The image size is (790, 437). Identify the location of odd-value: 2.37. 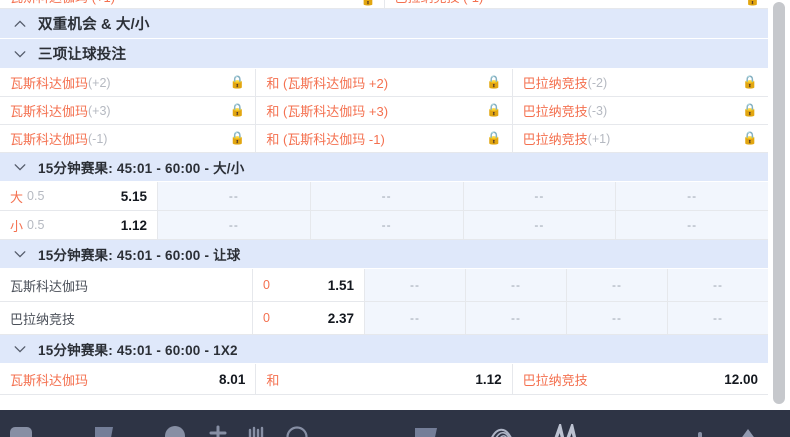
(340, 318).